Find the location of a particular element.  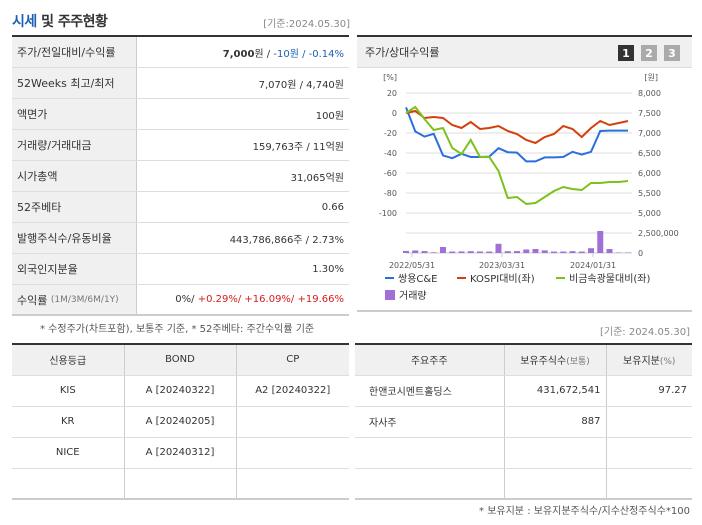

table-row: NICE A [20240312] is located at coordinates (180, 453).